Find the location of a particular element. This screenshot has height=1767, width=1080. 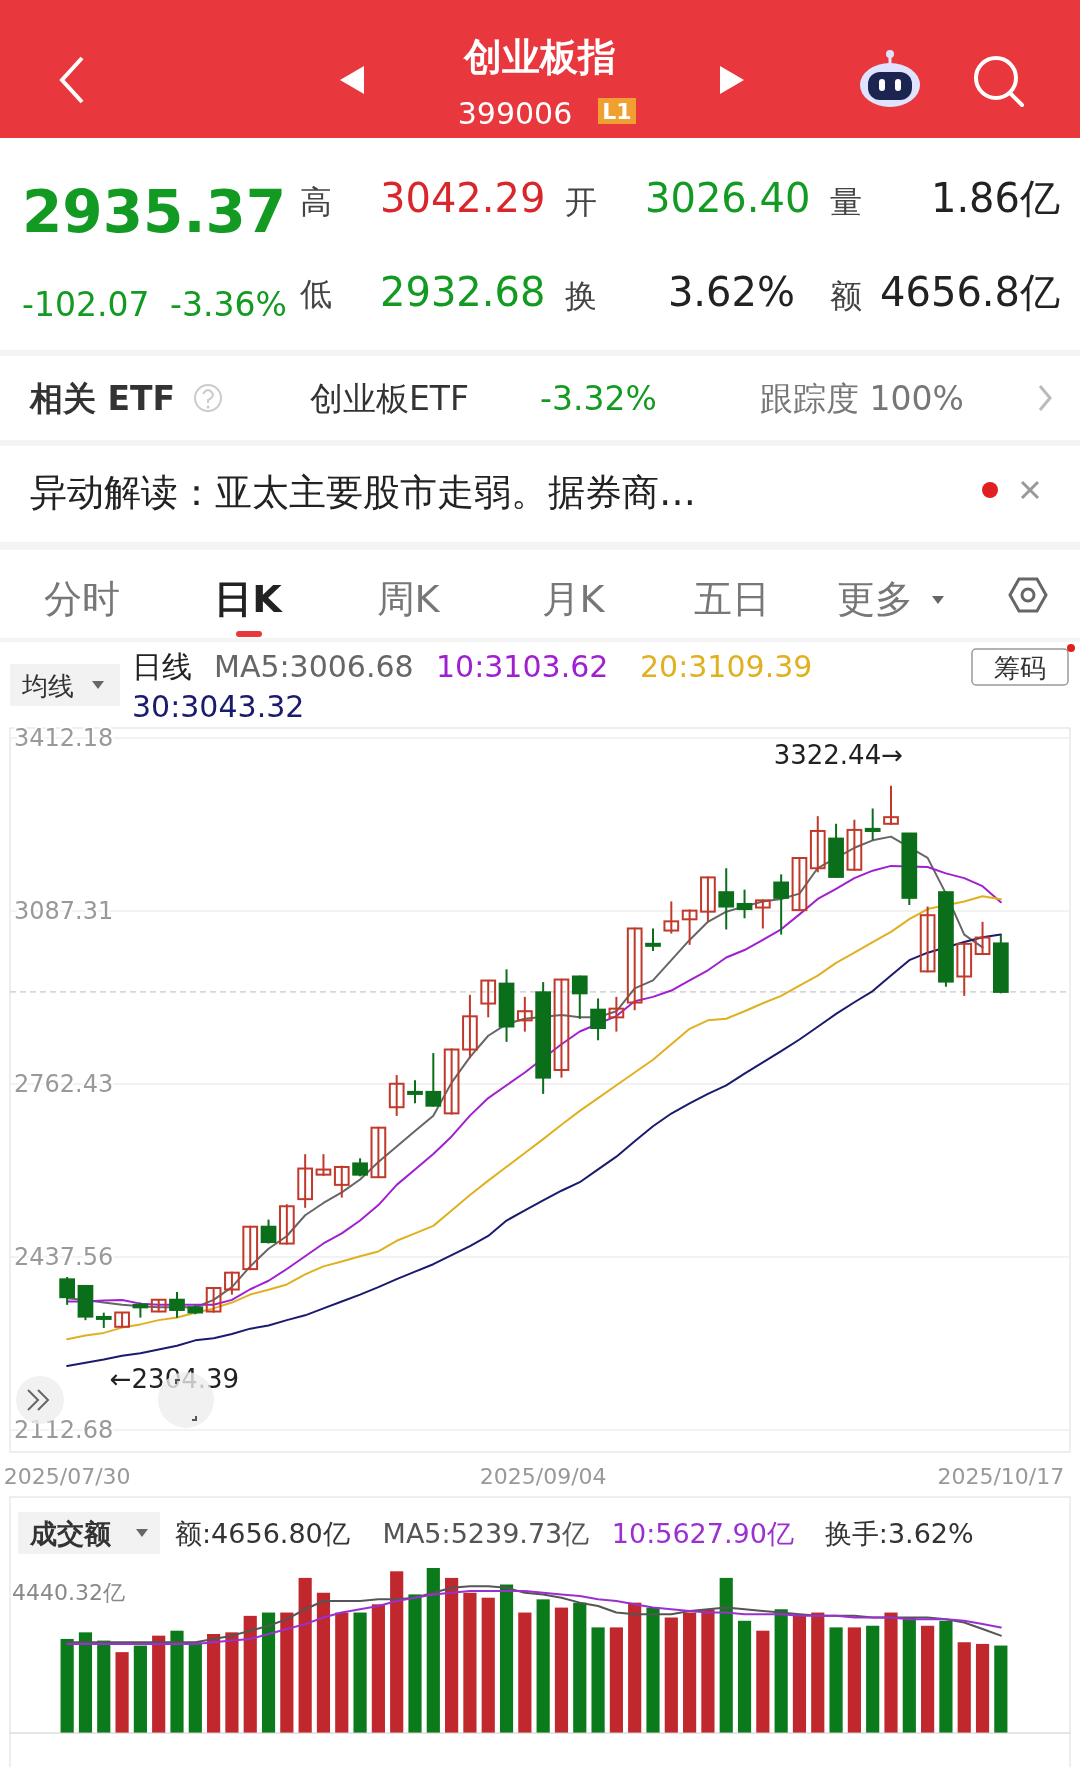

text: 更多 is located at coordinates (875, 599).